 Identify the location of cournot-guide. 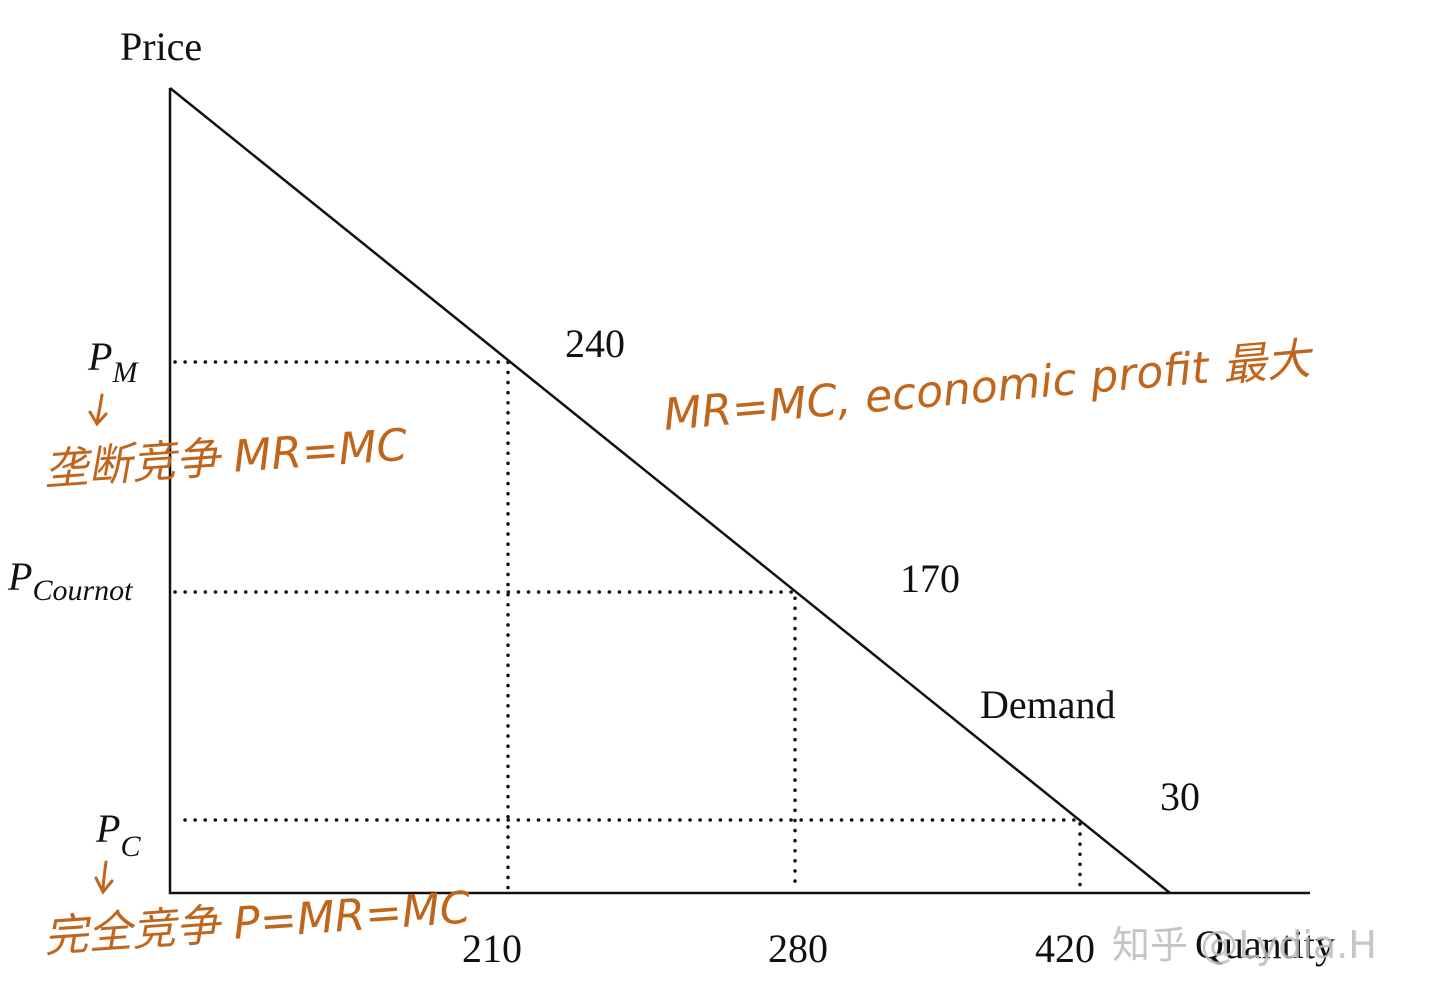
(485, 740).